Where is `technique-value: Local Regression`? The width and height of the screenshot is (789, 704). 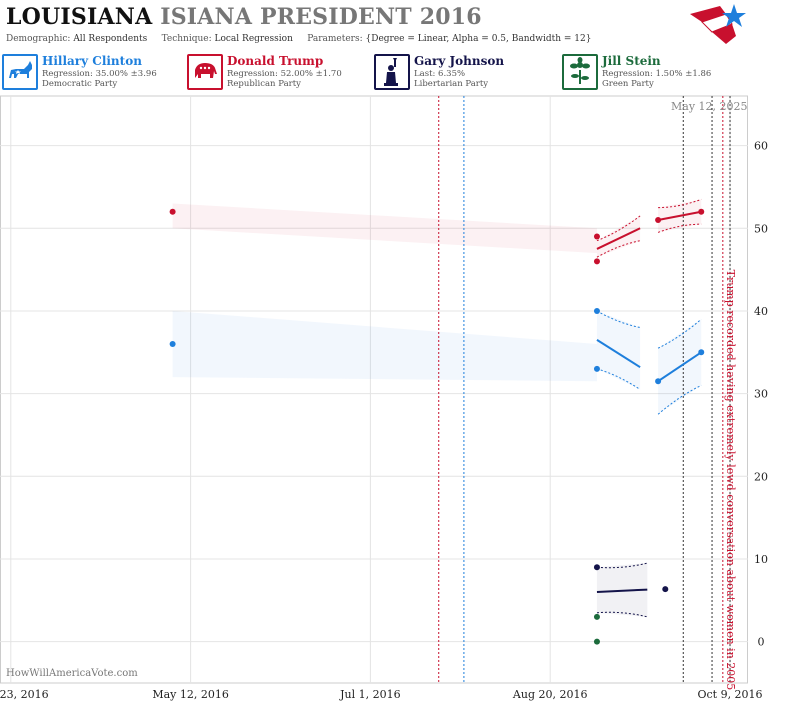
technique-value: Local Regression is located at coordinates (253, 39).